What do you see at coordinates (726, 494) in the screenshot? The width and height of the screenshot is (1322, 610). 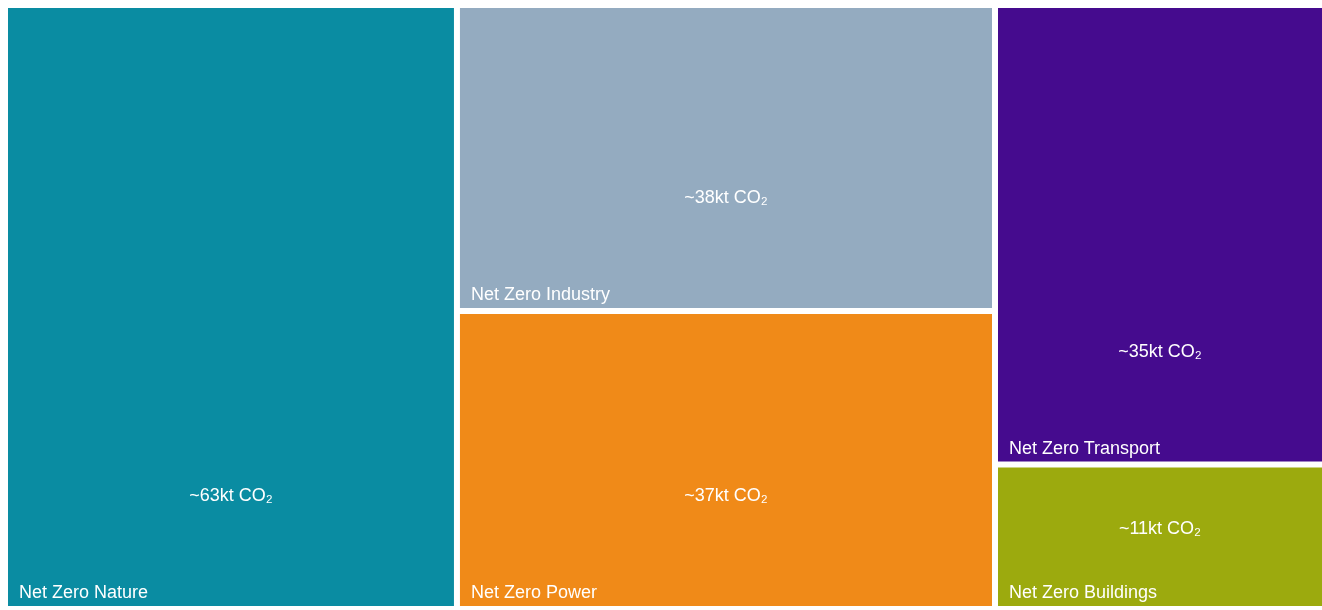 I see `data-label: ~37kt CO₂` at bounding box center [726, 494].